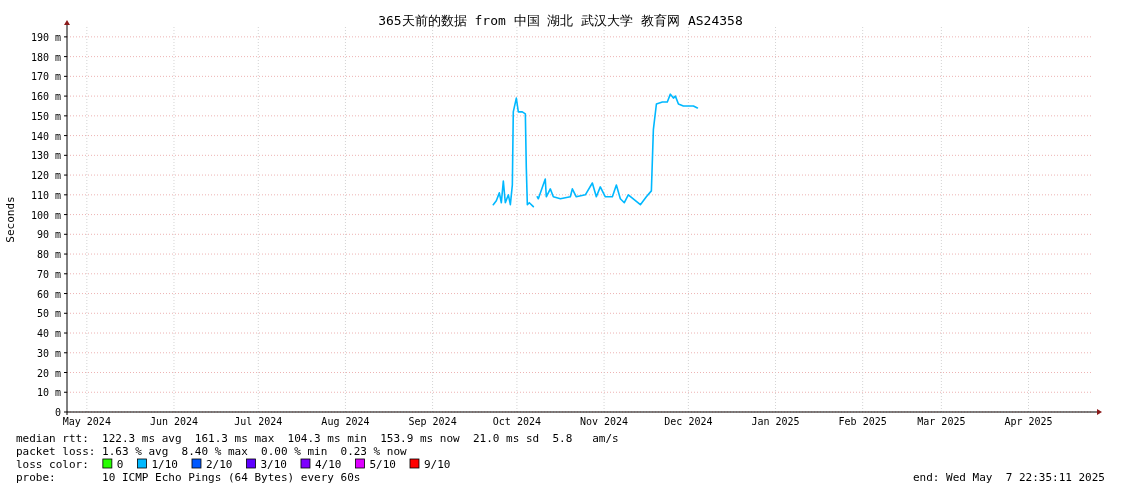 This screenshot has height=494, width=1121. Describe the element at coordinates (10, 219) in the screenshot. I see `y-axis-title: Seconds` at that location.